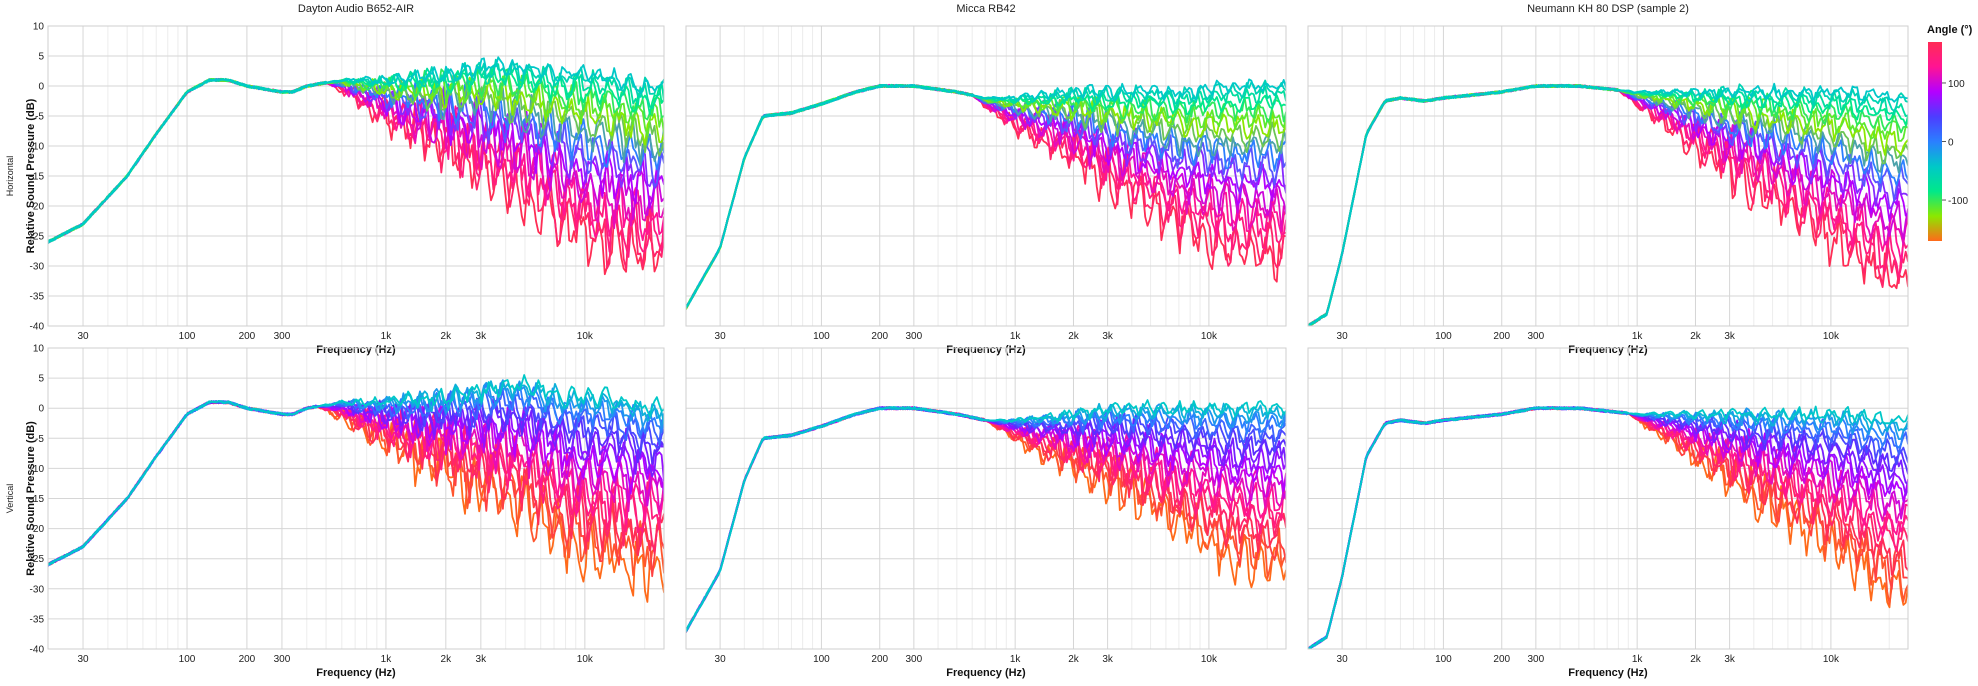  Describe the element at coordinates (37, 237) in the screenshot. I see `y-tick-label: -25` at that location.